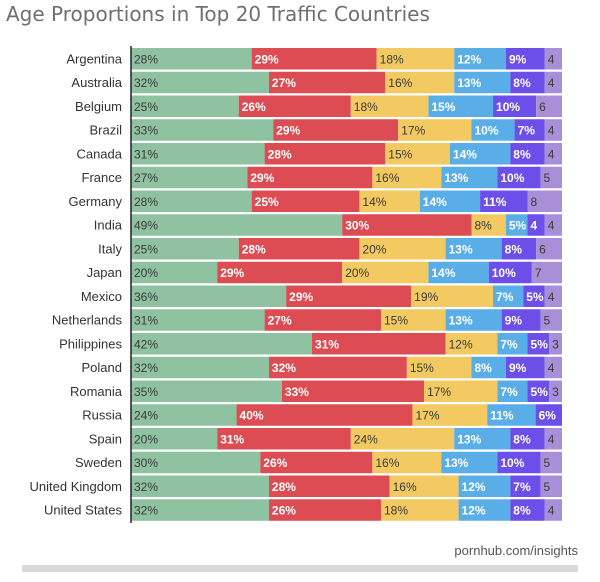  I want to click on data-label: 9%, so click(518, 368).